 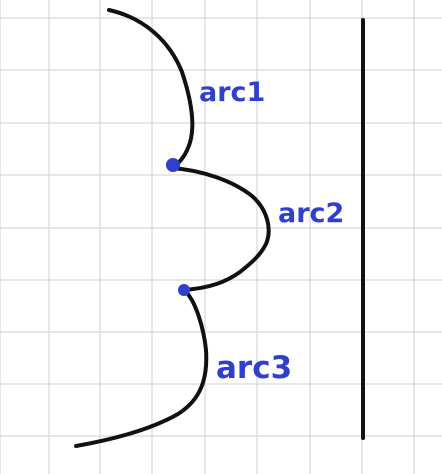 What do you see at coordinates (232, 92) in the screenshot?
I see `arc1-label: arc1` at bounding box center [232, 92].